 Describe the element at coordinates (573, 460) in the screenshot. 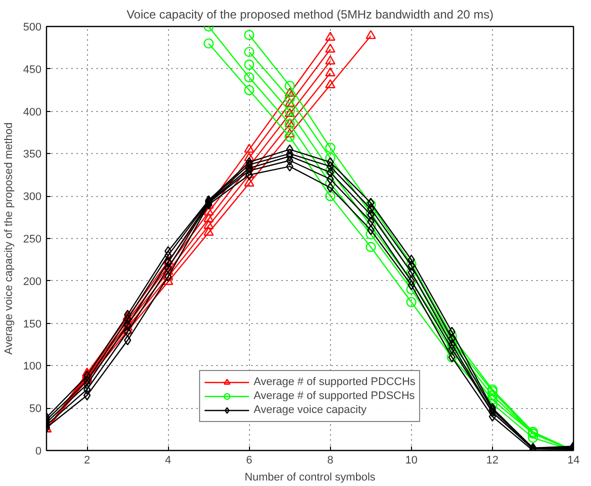

I see `x-tick-label: 14` at that location.